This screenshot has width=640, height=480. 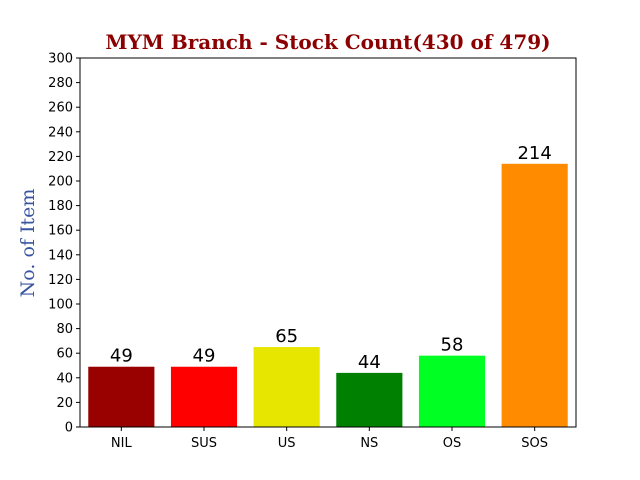 What do you see at coordinates (369, 443) in the screenshot?
I see `x-tick-label: NS` at bounding box center [369, 443].